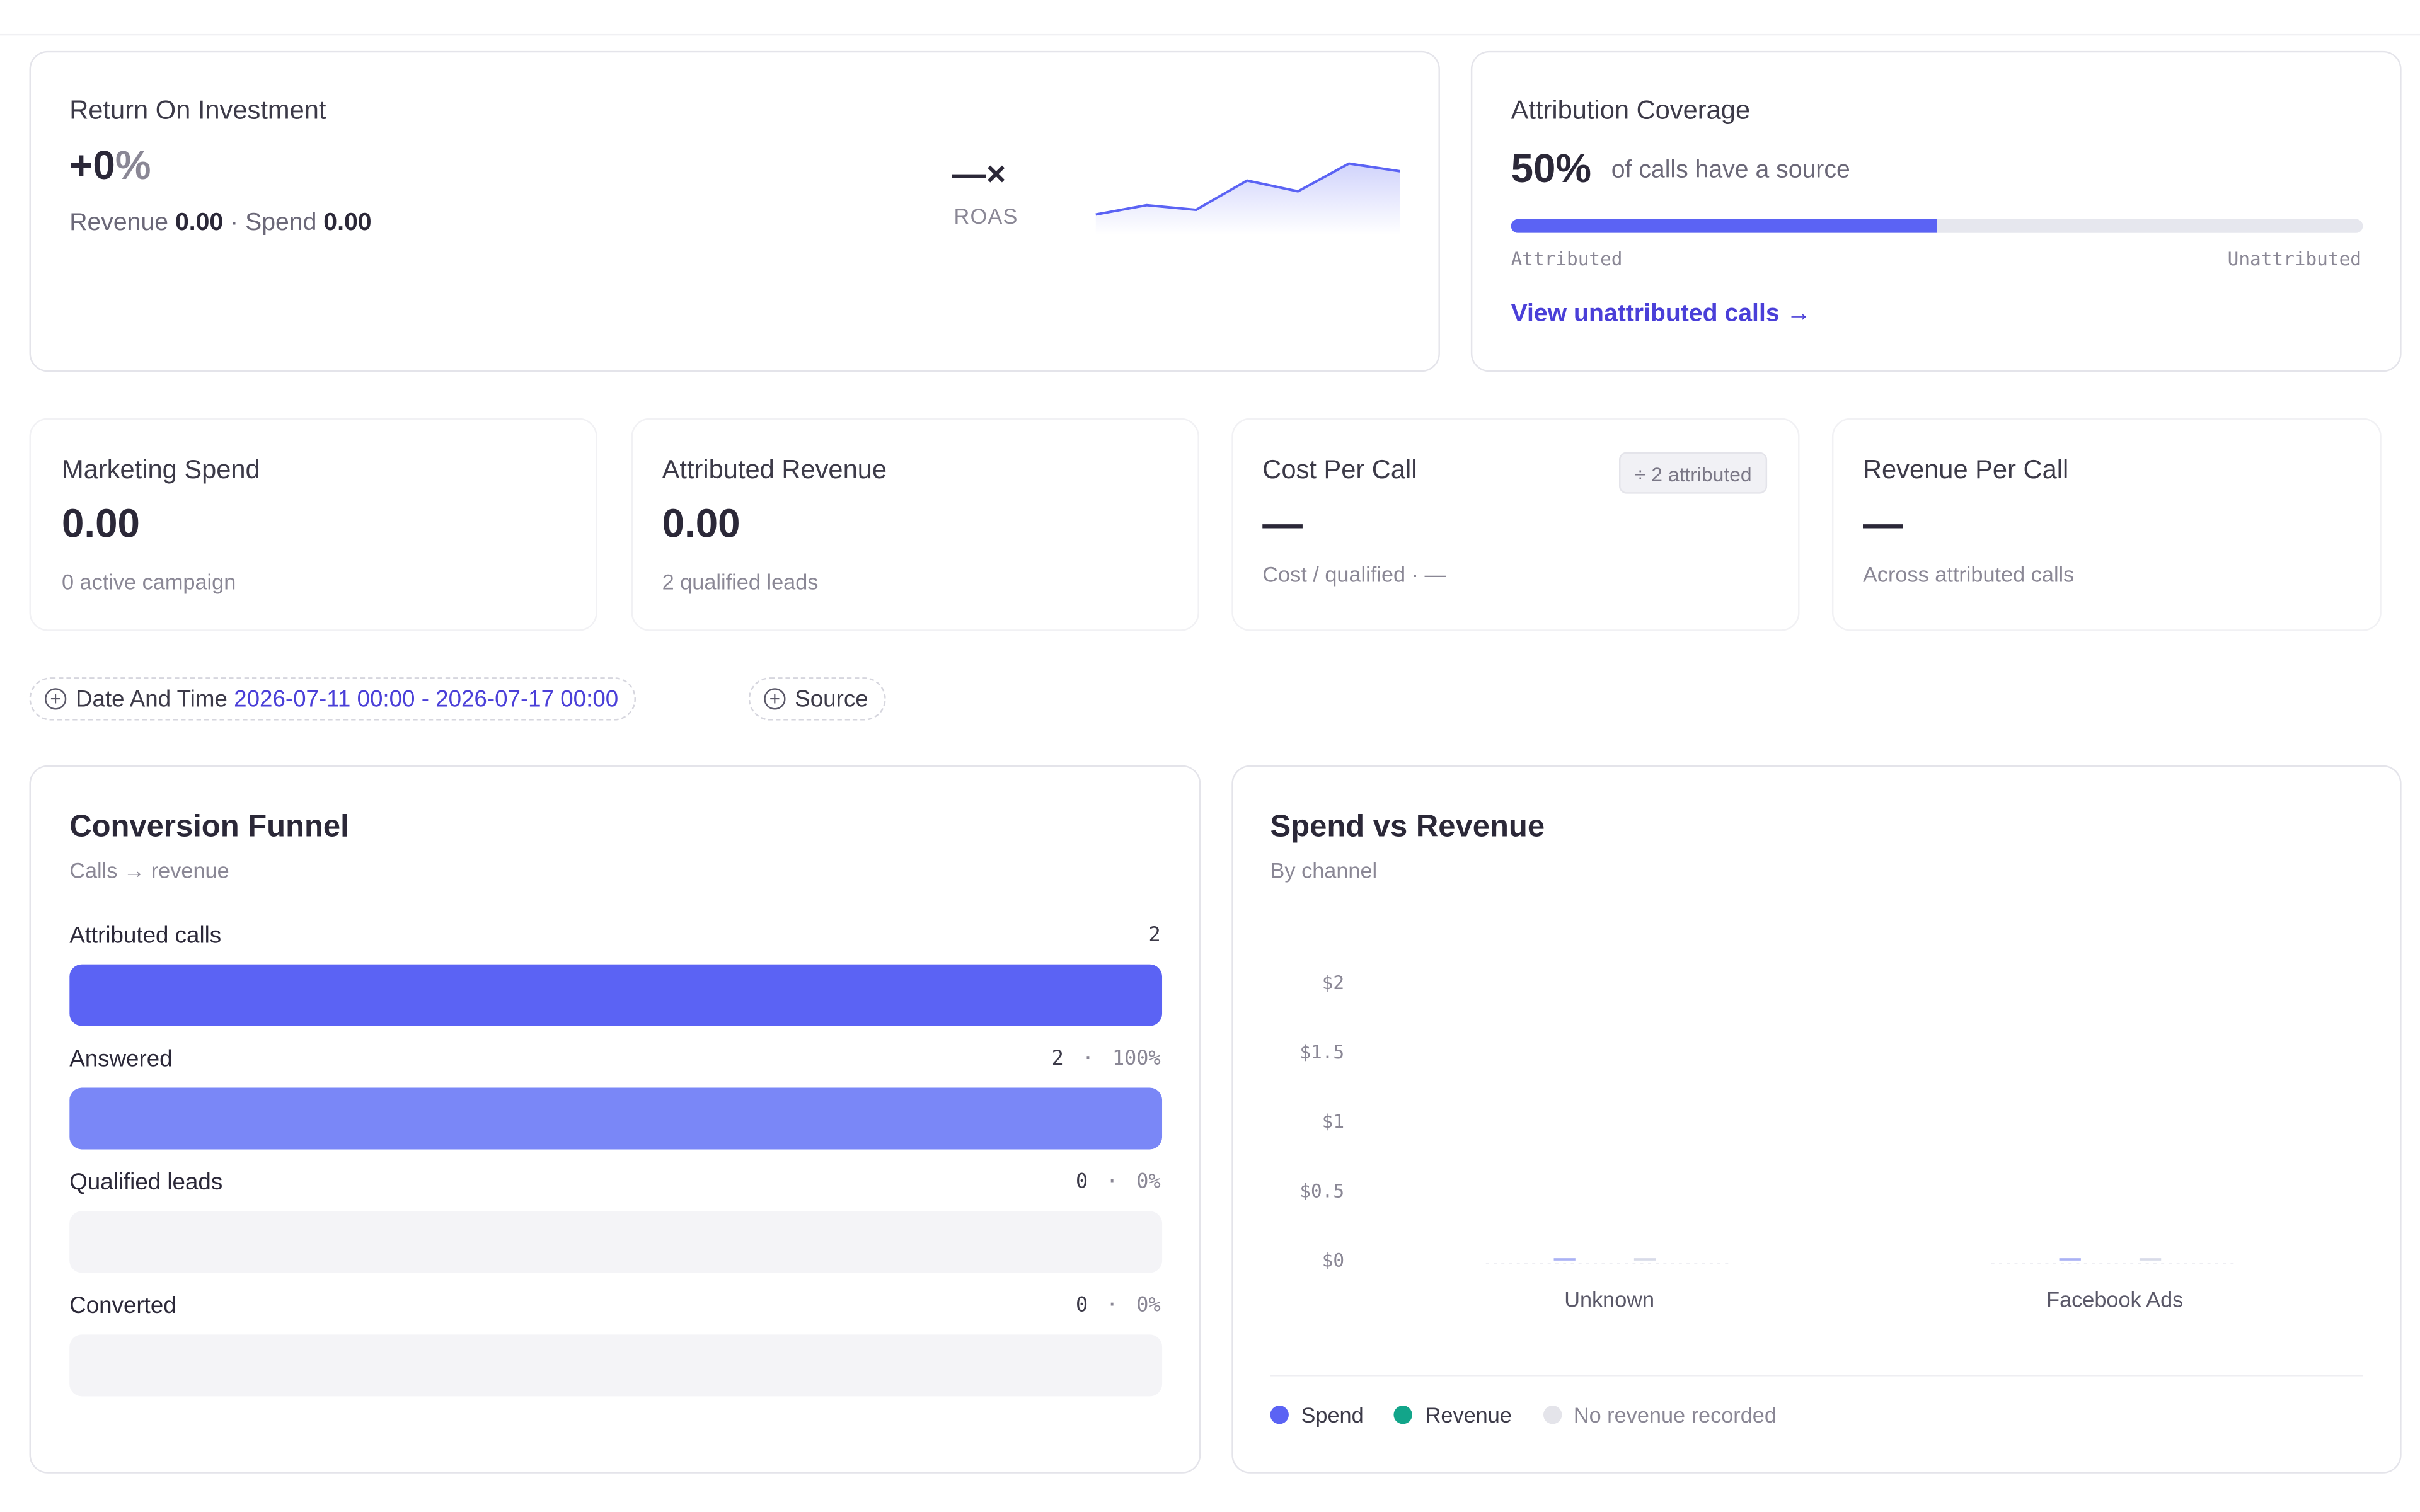  I want to click on kpi-title: Marketing Spend, so click(161, 469).